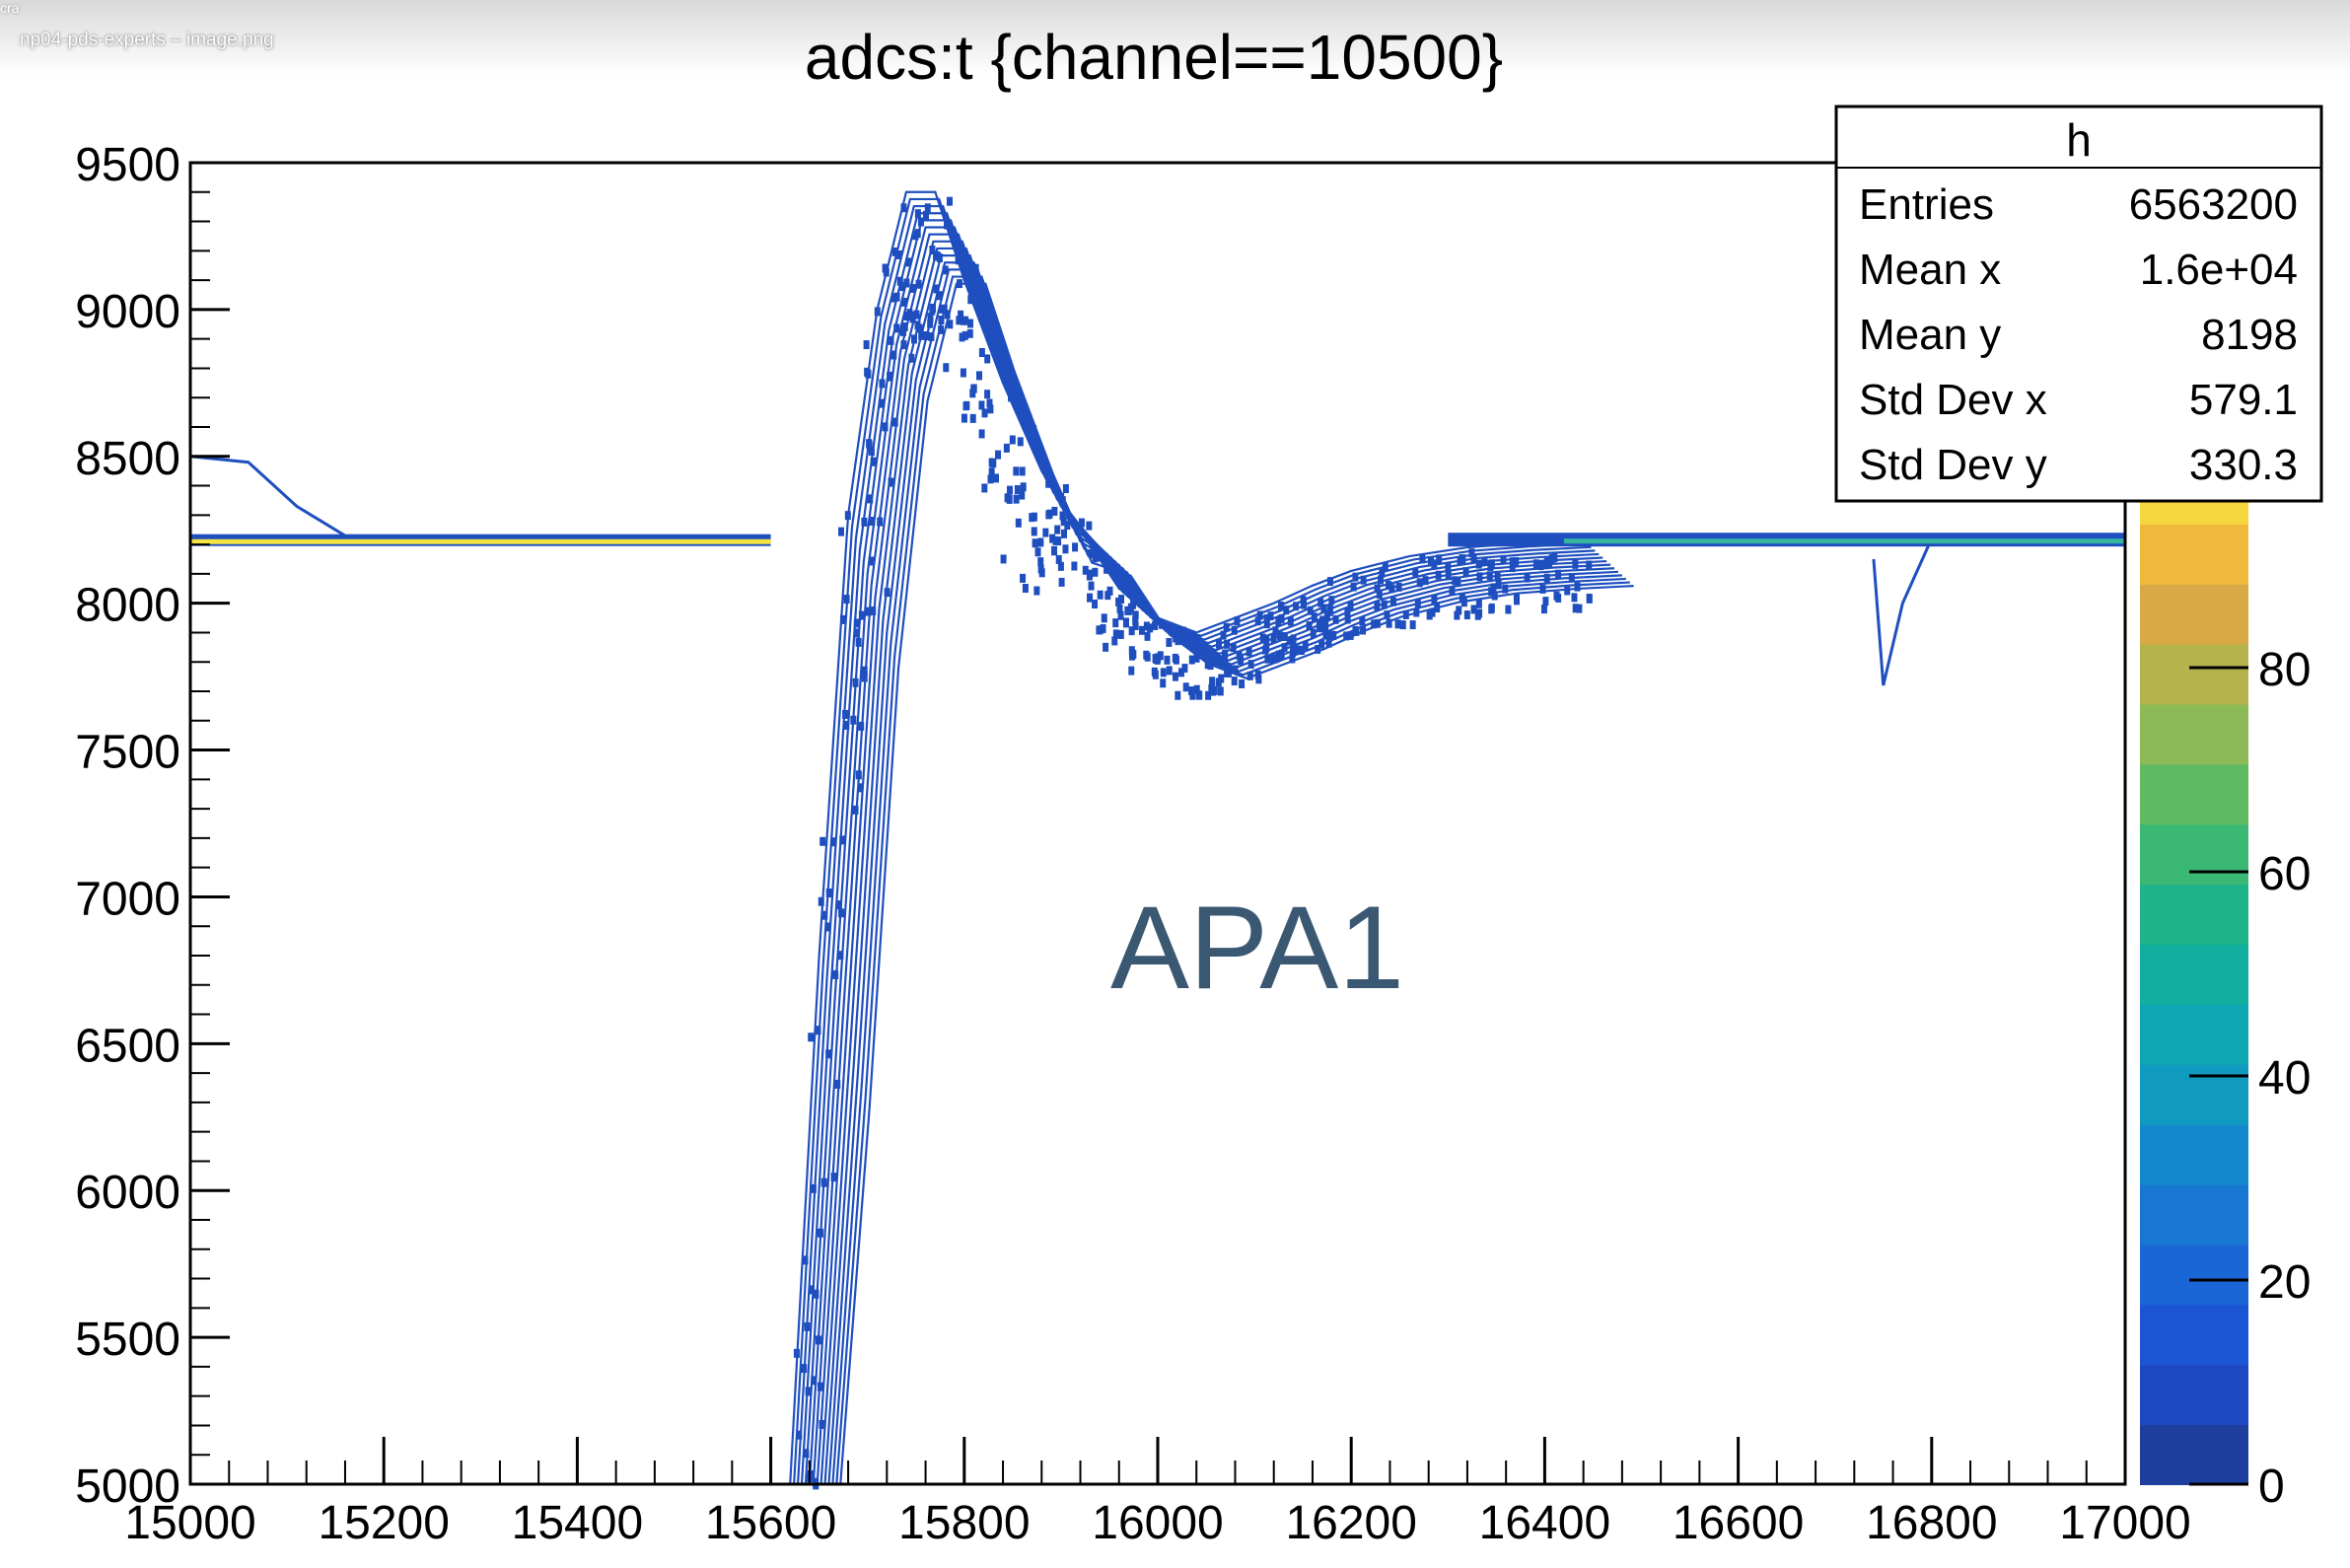 The image size is (2350, 1568). I want to click on y-tick-label: 5000, so click(128, 1487).